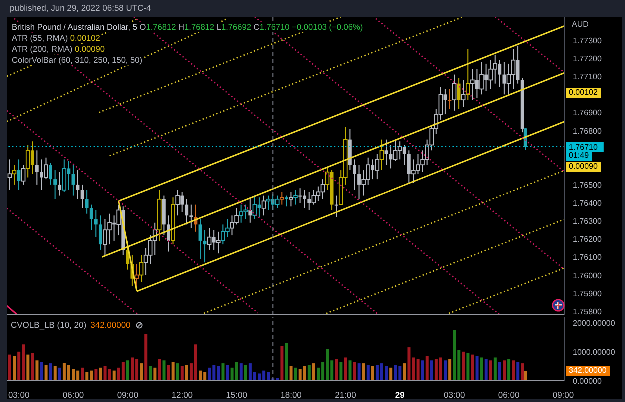  Describe the element at coordinates (583, 167) in the screenshot. I see `text: 0.00090` at that location.